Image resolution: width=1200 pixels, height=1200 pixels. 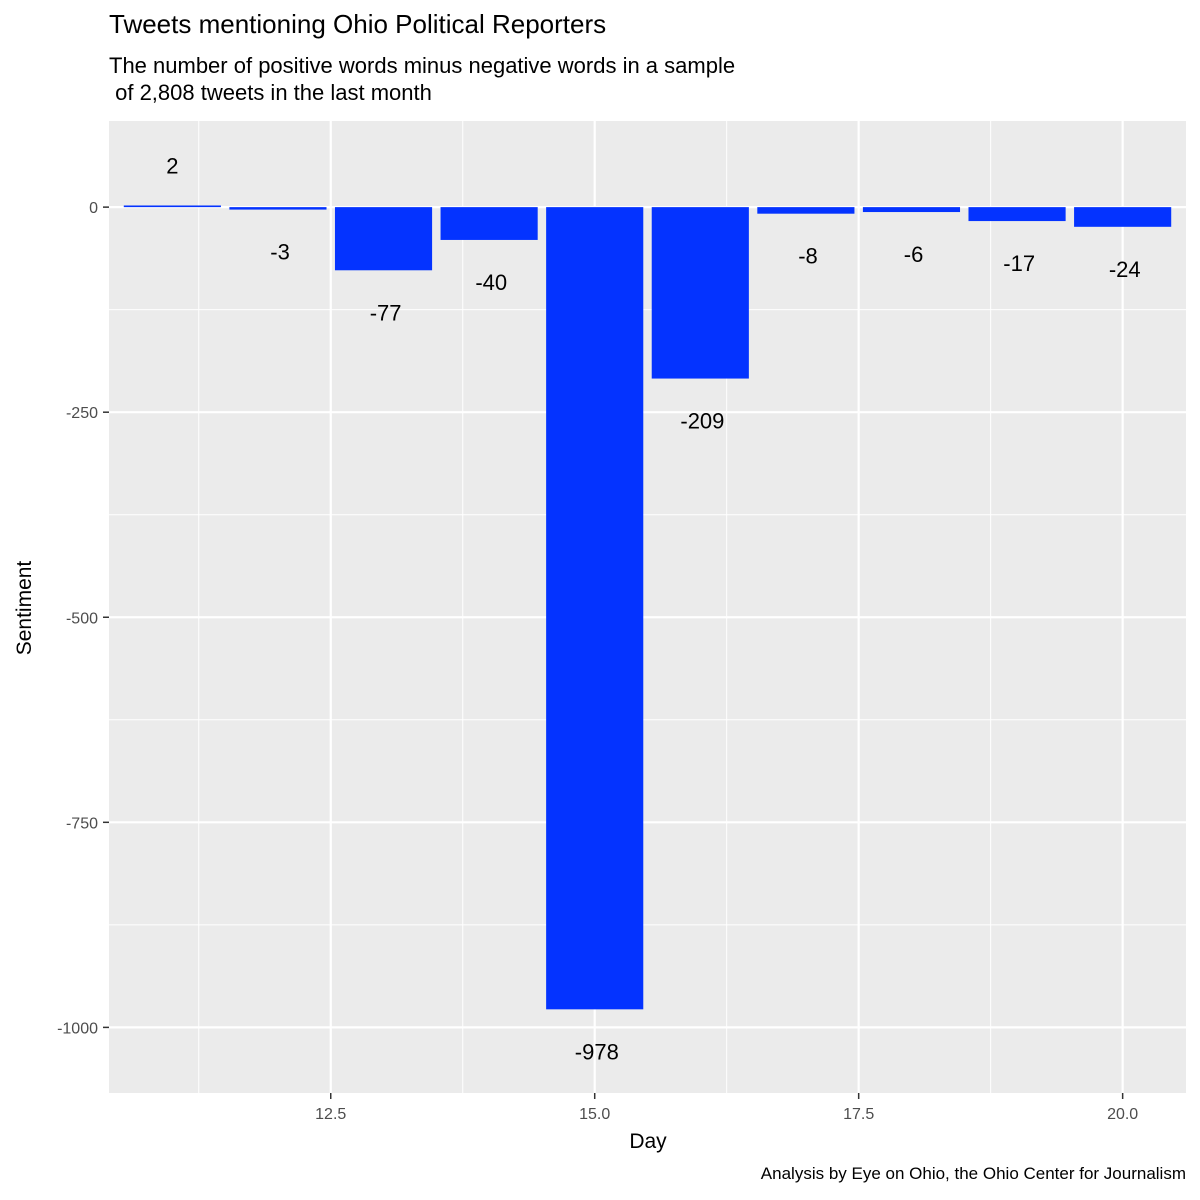 I want to click on x-axis-title: Day, so click(x=648, y=1141).